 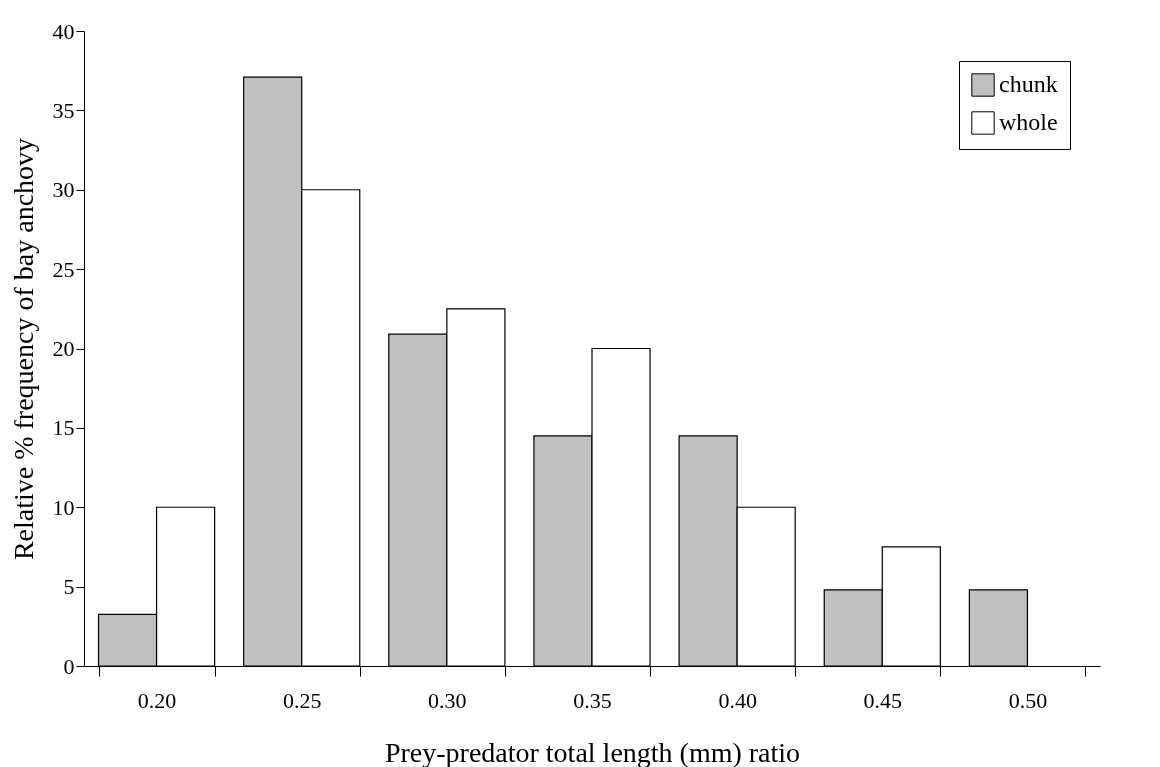 What do you see at coordinates (1028, 122) in the screenshot?
I see `legend-label: whole` at bounding box center [1028, 122].